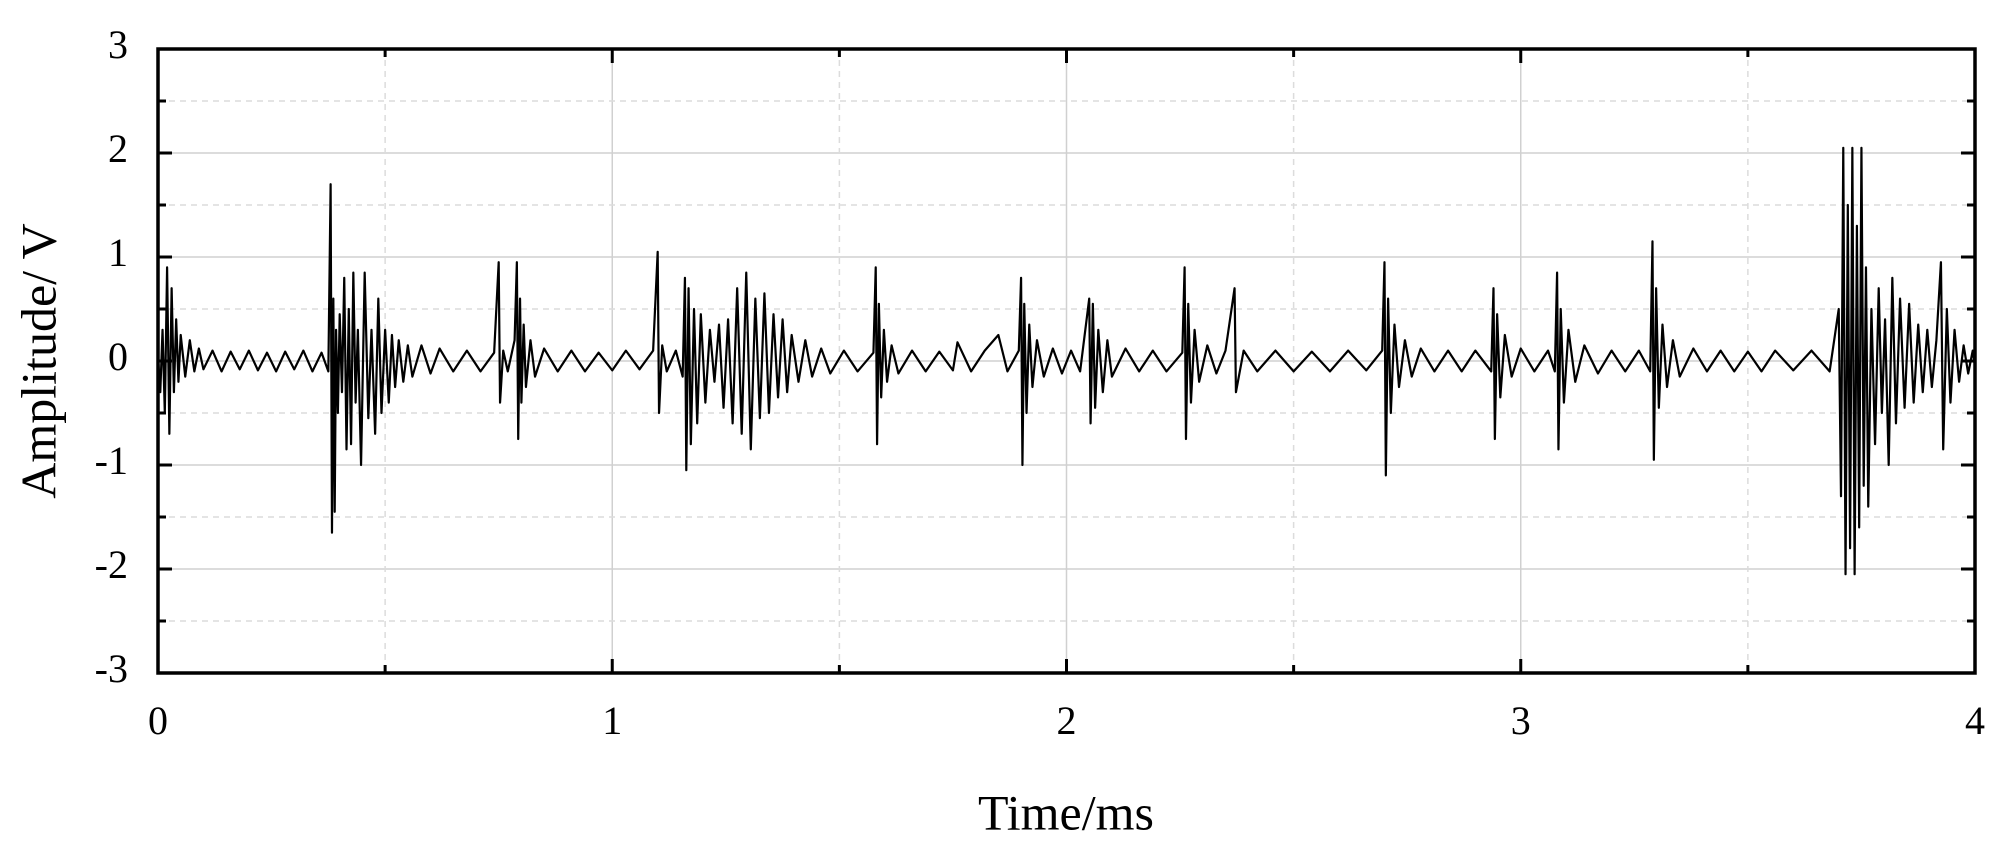 The height and width of the screenshot is (858, 2010). What do you see at coordinates (118, 148) in the screenshot?
I see `y-tick-label: 2` at bounding box center [118, 148].